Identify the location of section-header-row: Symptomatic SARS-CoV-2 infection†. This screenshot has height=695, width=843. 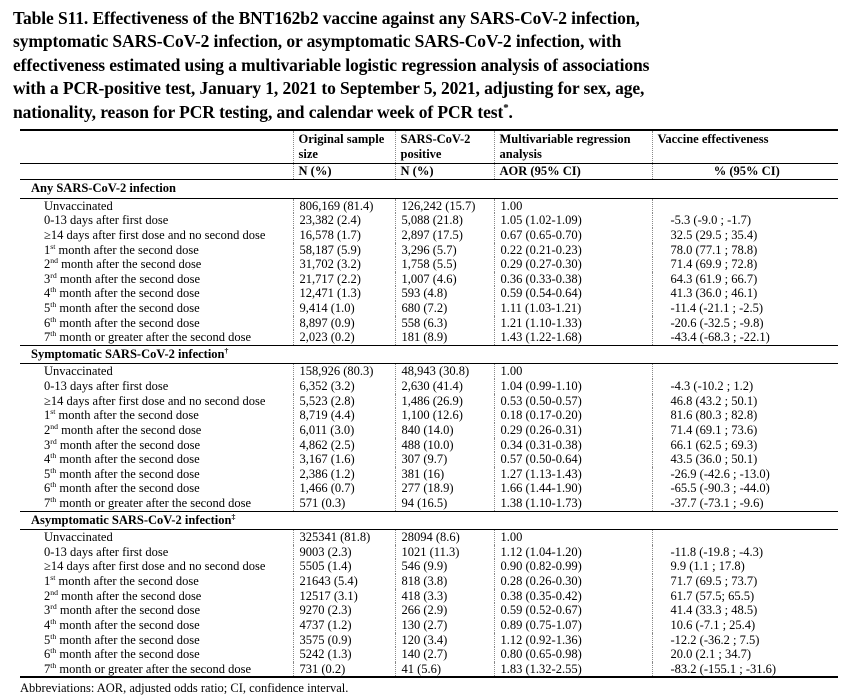
(429, 354).